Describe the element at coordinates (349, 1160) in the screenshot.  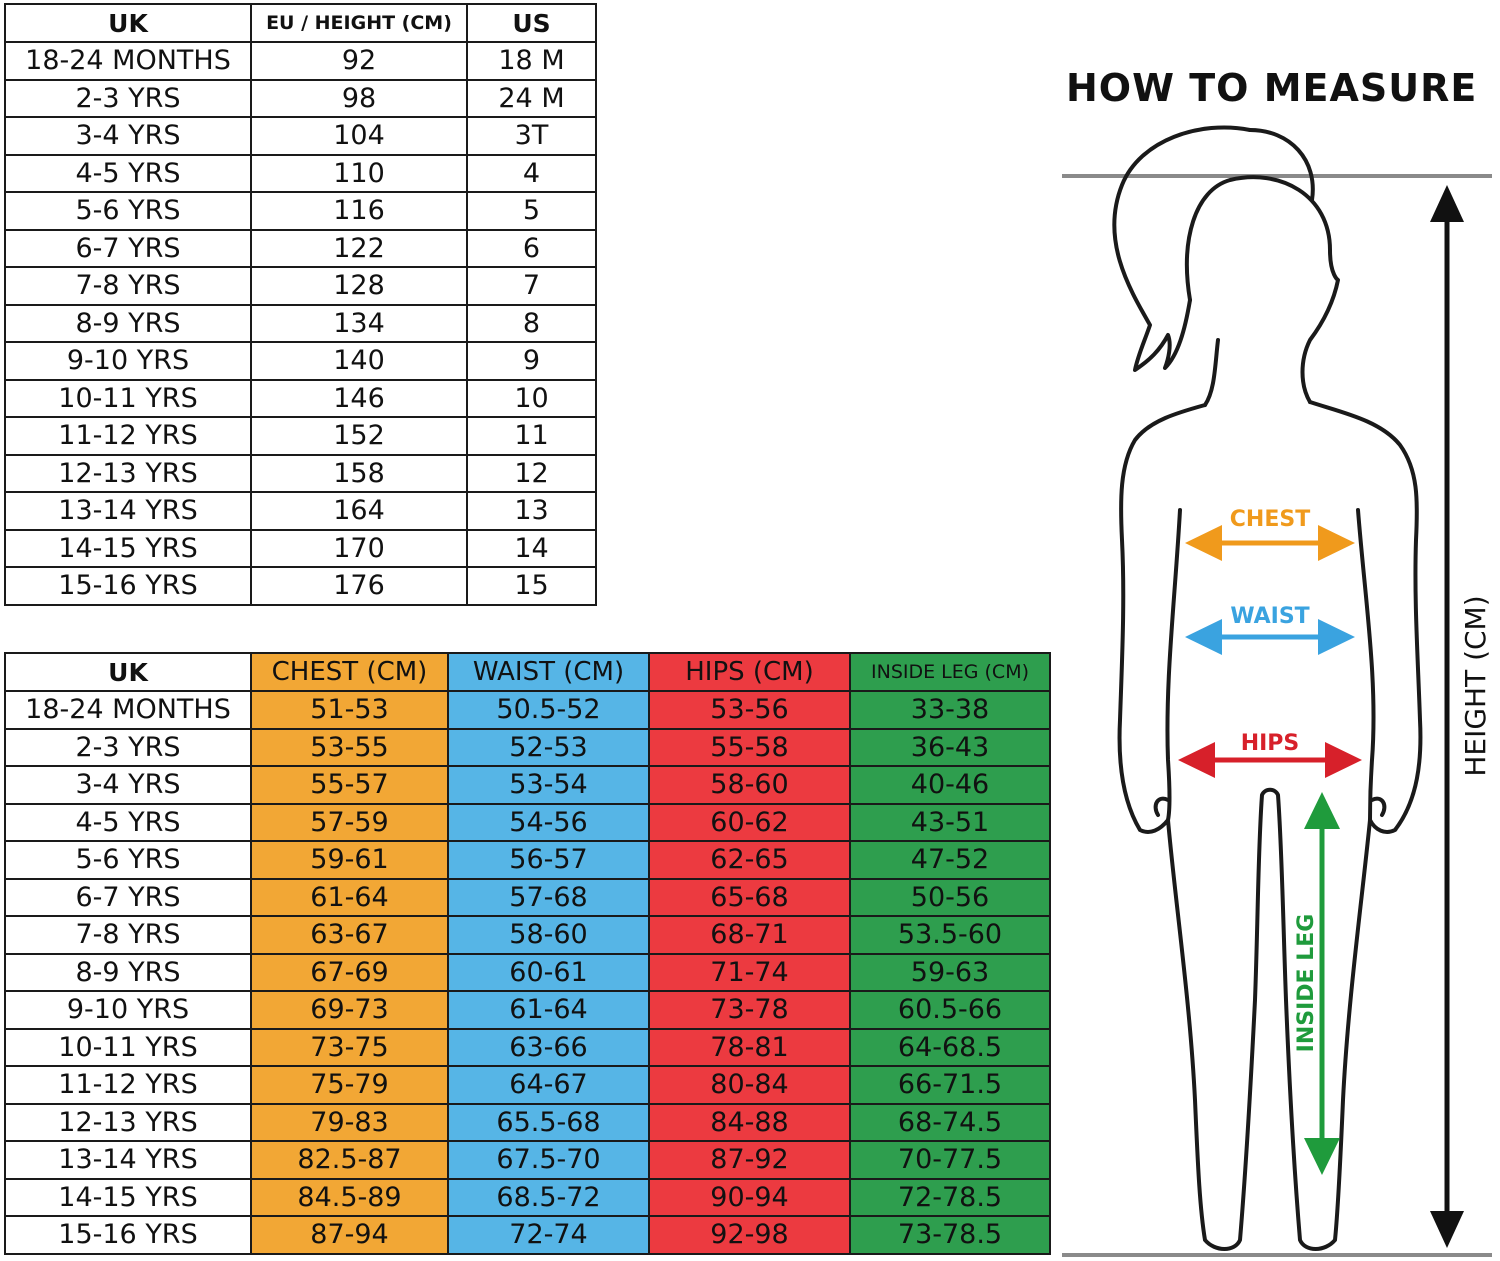
I see `measure-cell-chest: 82.5-87` at that location.